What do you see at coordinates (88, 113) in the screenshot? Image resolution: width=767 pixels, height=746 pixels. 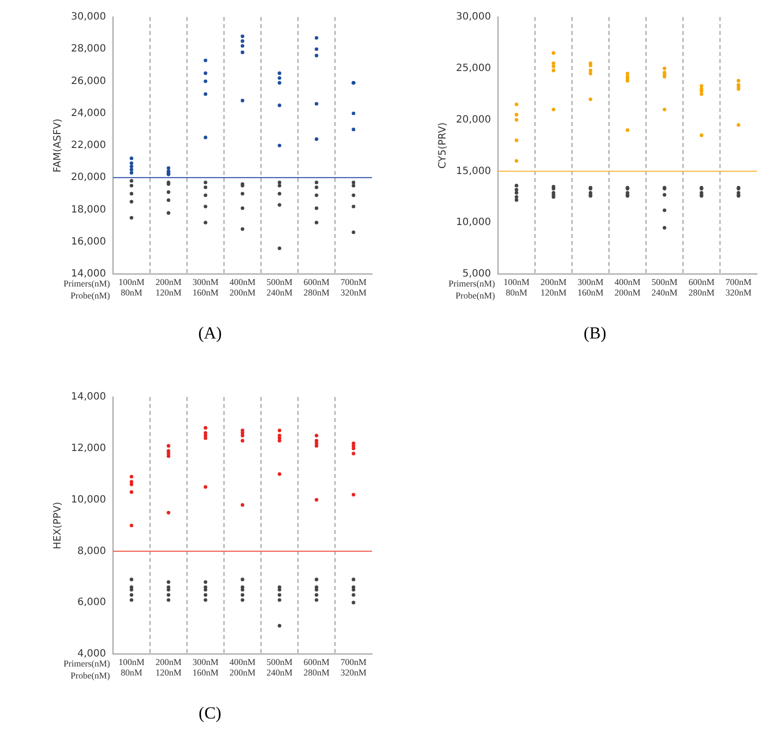 I see `y-tick-label: 24,000` at bounding box center [88, 113].